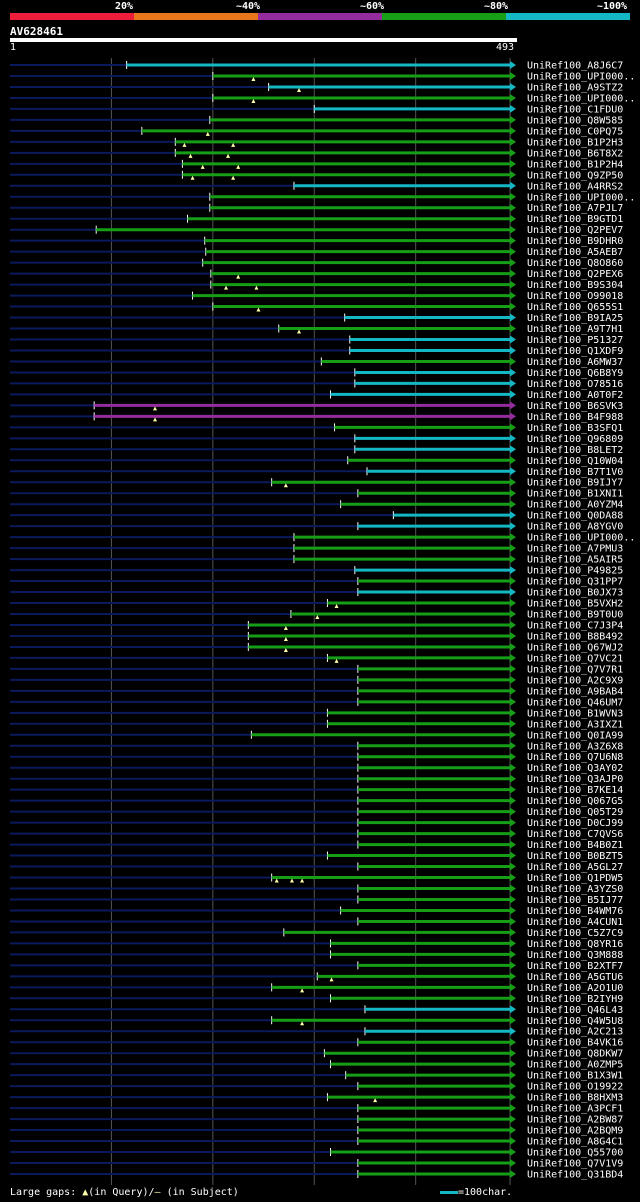  Describe the element at coordinates (316, 472) in the screenshot. I see `hit-row: UniRef100_B7T1V0` at that location.